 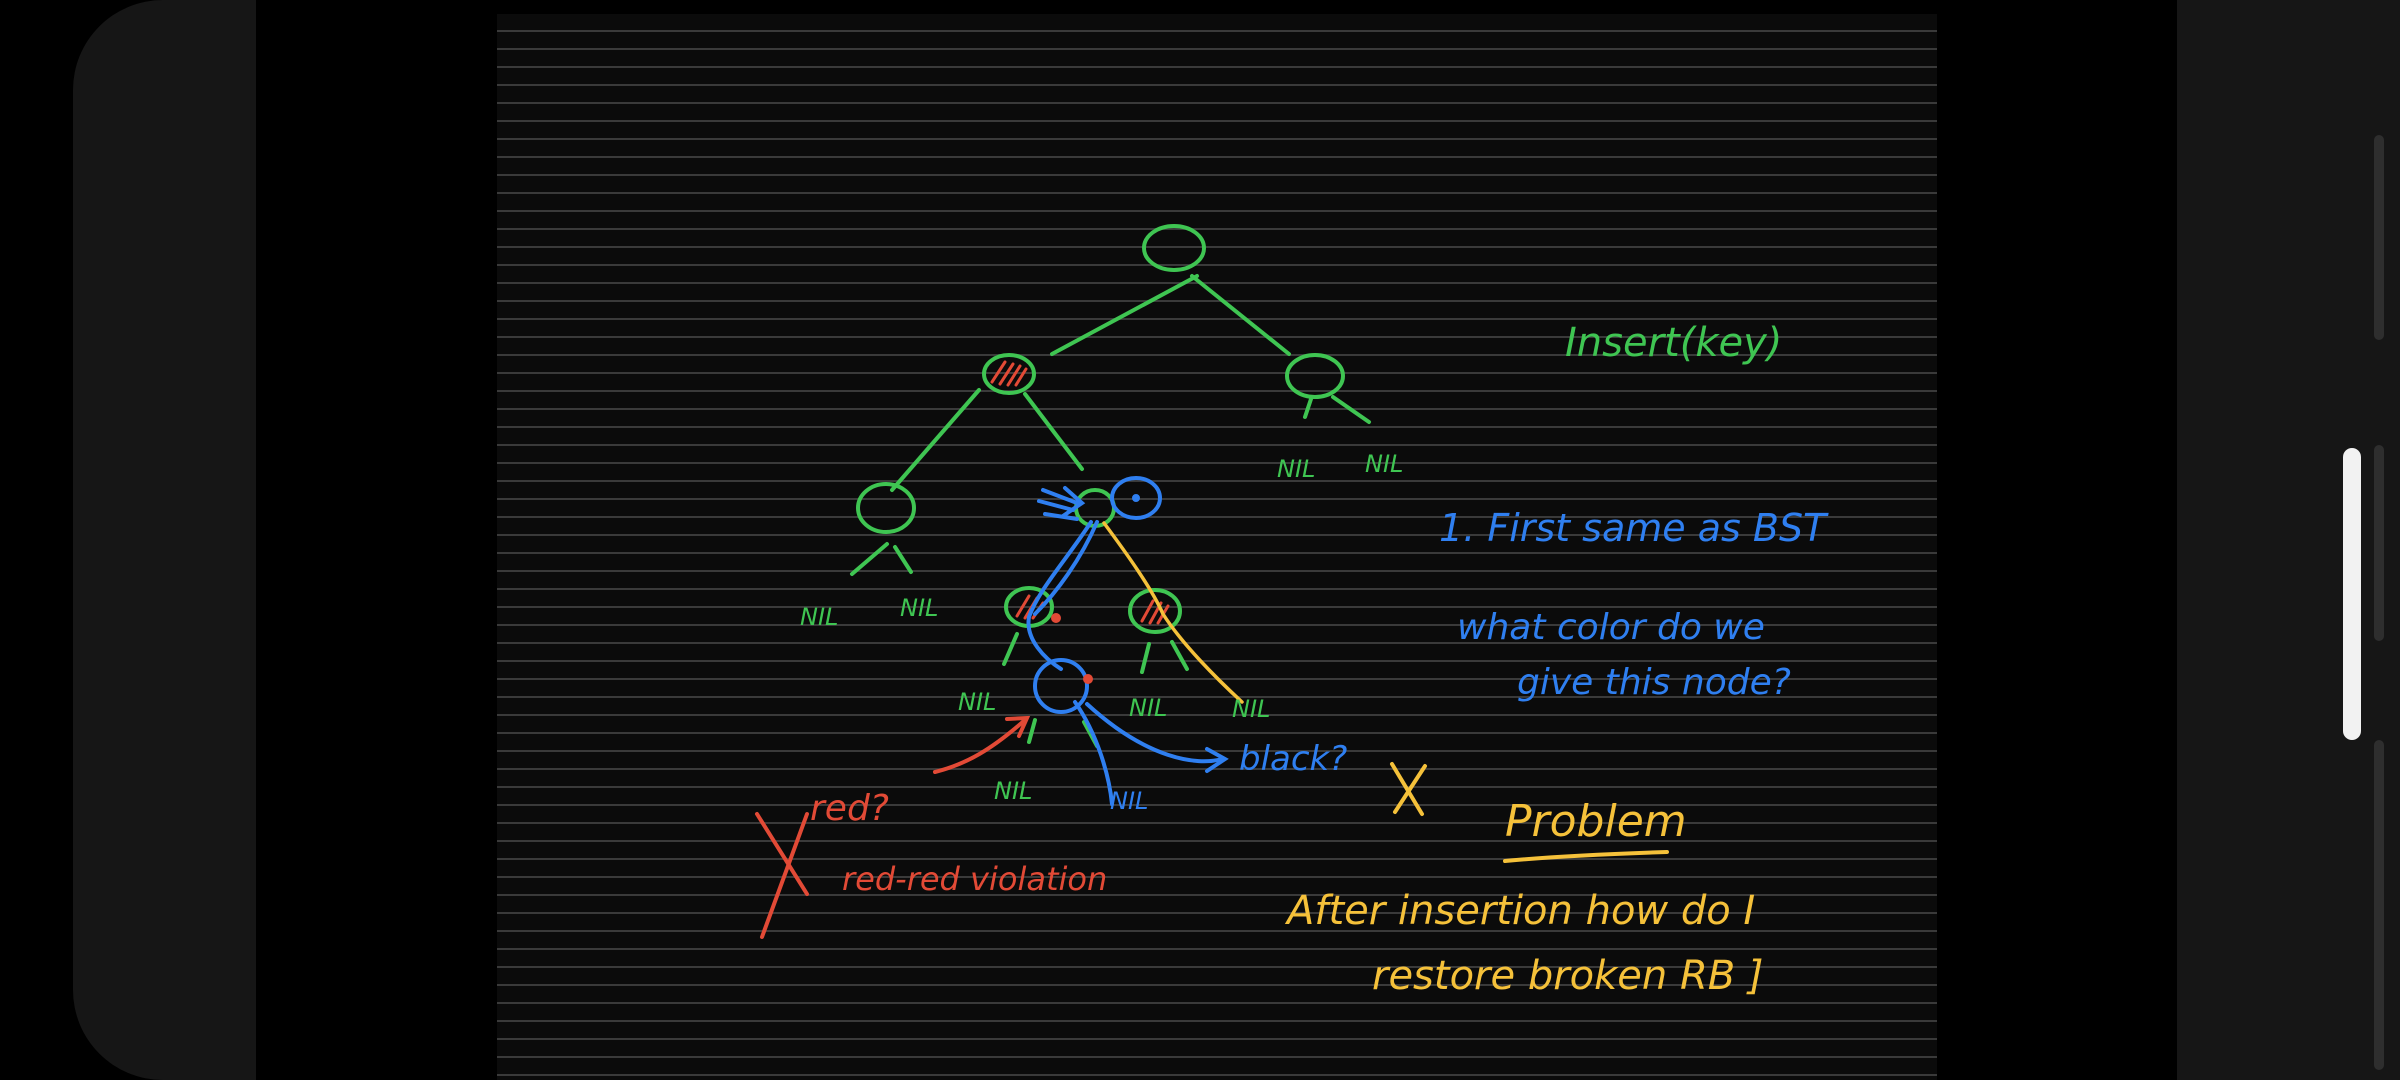 I want to click on step-1: 1. First same as BST, so click(x=1634, y=528).